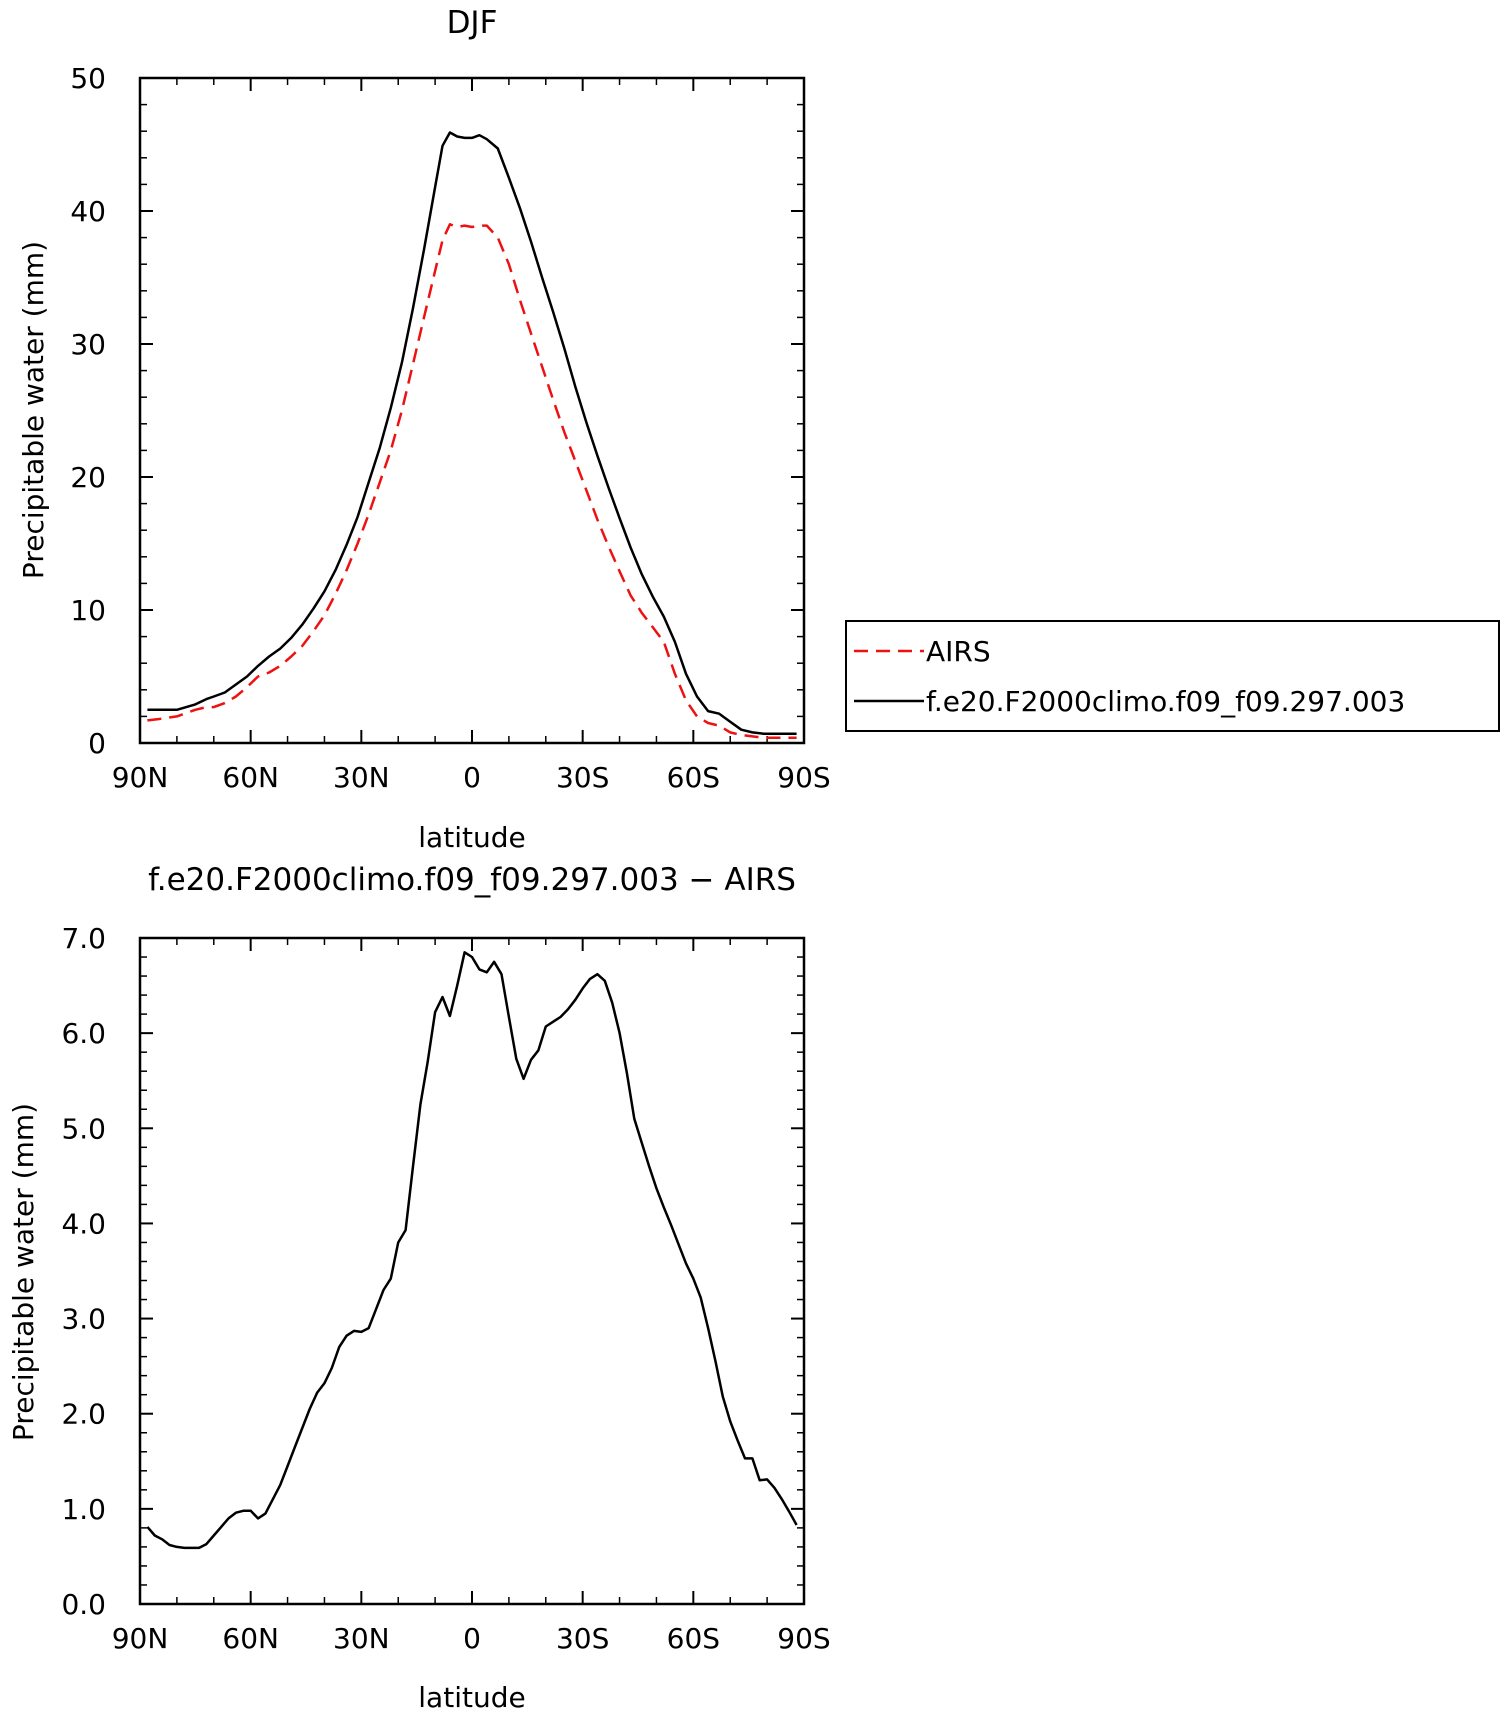 The height and width of the screenshot is (1715, 1509). Describe the element at coordinates (1165, 701) in the screenshot. I see `legend-model-label: f.e20.F2000climo.f09_f09.297.003` at that location.